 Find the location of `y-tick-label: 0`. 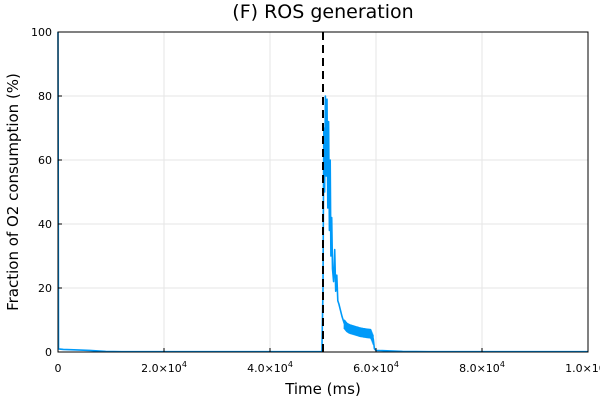

y-tick-label: 0 is located at coordinates (48, 352).